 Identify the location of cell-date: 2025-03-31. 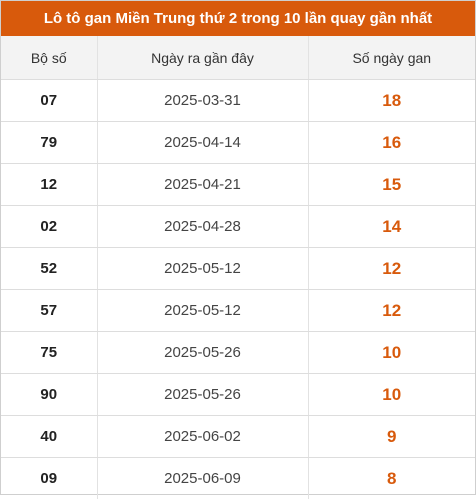
(202, 101).